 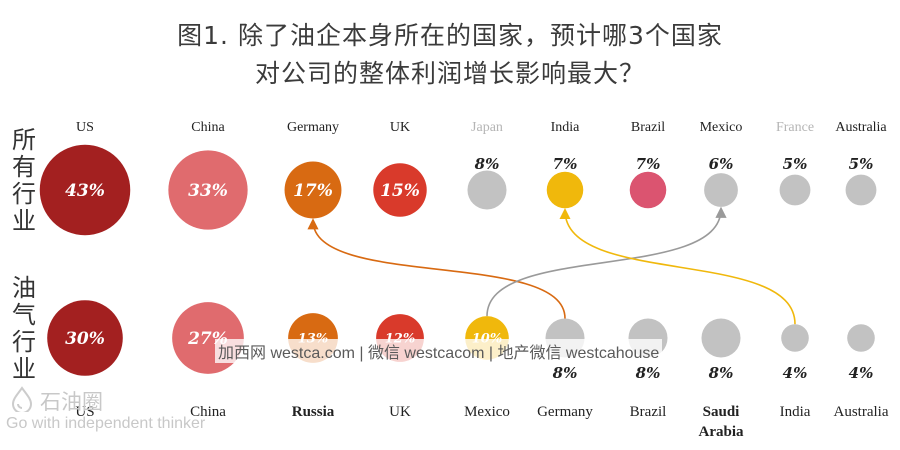 I want to click on bubble-value-label: 43%, so click(x=85, y=191).